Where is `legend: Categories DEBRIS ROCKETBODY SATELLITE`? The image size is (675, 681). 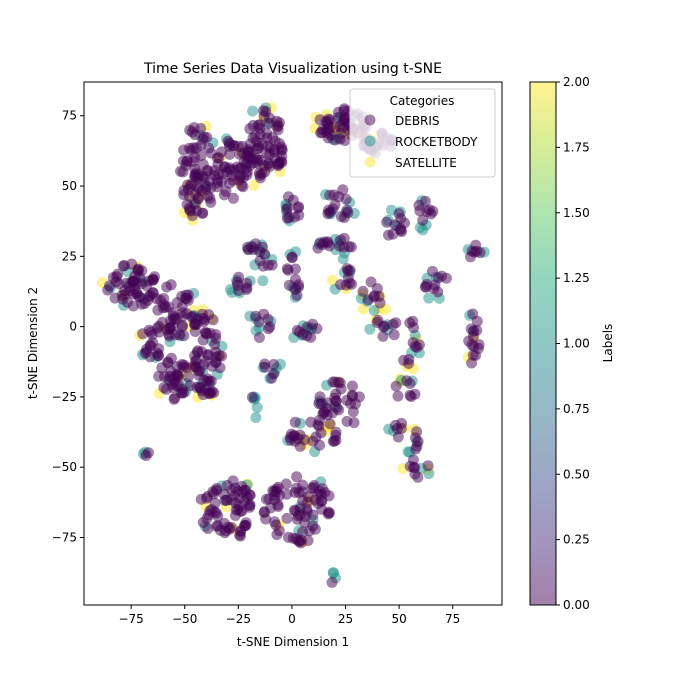
legend: Categories DEBRIS ROCKETBODY SATELLITE is located at coordinates (422, 133).